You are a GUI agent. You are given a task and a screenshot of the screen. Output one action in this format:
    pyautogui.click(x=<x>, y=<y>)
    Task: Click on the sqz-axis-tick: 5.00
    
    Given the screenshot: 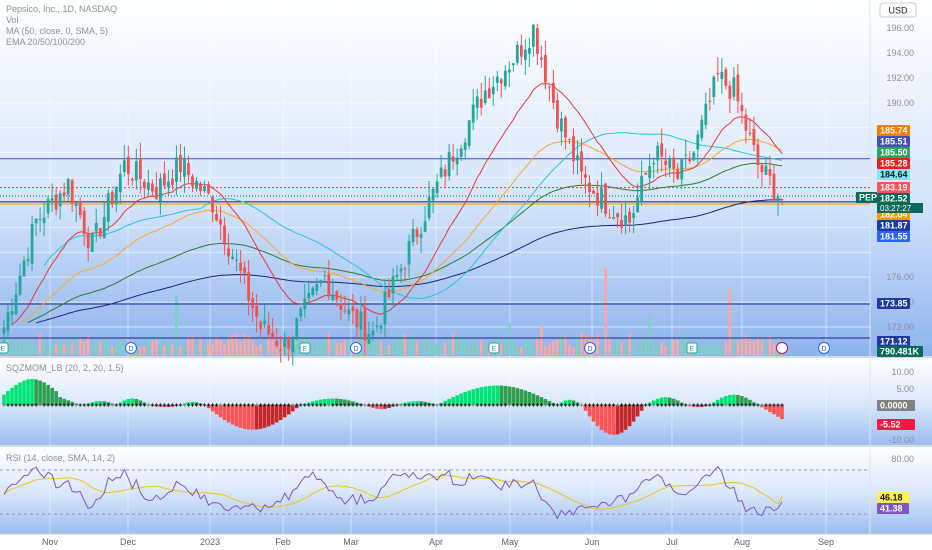 What is the action you would take?
    pyautogui.click(x=905, y=389)
    